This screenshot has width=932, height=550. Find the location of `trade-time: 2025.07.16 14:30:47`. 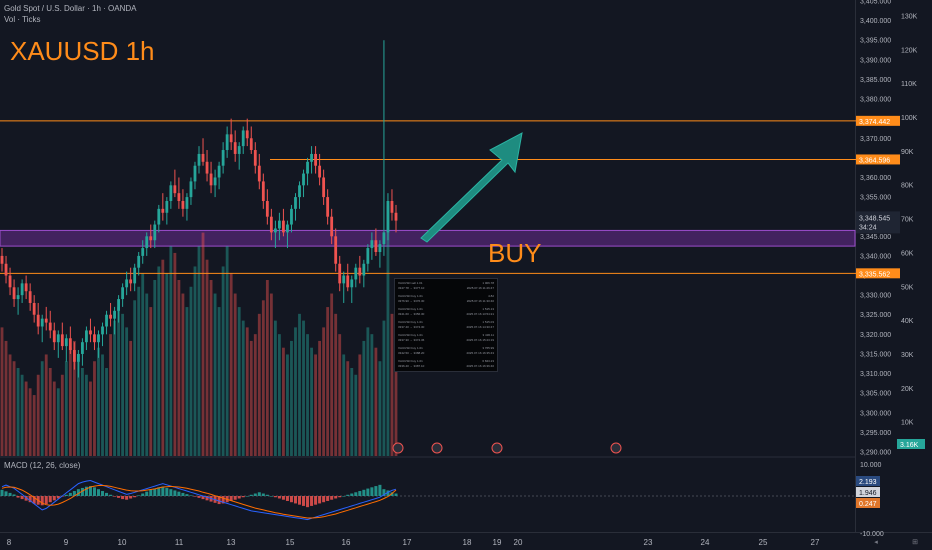

trade-time: 2025.07.16 14:30:47 is located at coordinates (480, 327).